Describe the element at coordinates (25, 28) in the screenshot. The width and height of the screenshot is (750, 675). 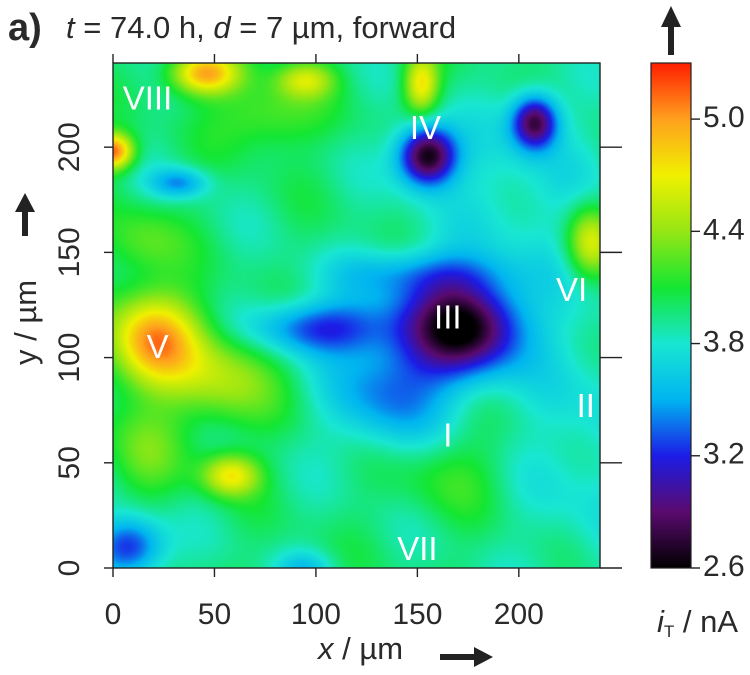
I see `panel-label: a)` at that location.